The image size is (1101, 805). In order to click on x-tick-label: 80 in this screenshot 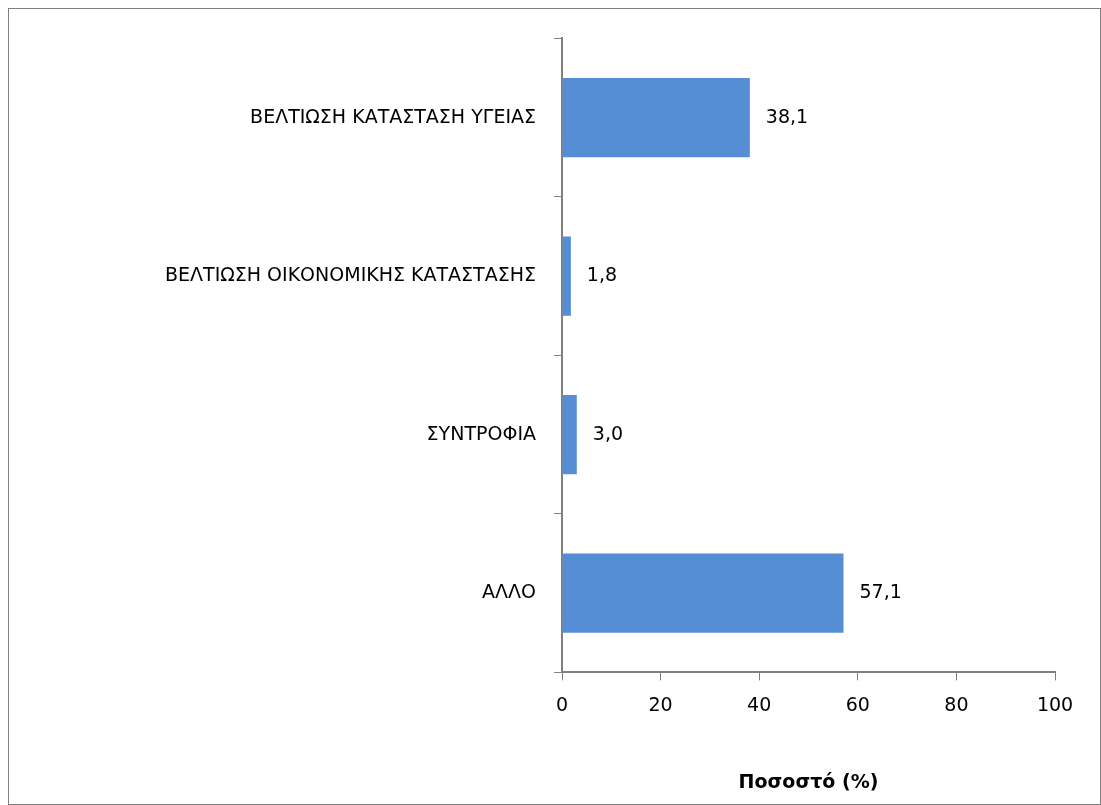, I will do `click(956, 703)`.